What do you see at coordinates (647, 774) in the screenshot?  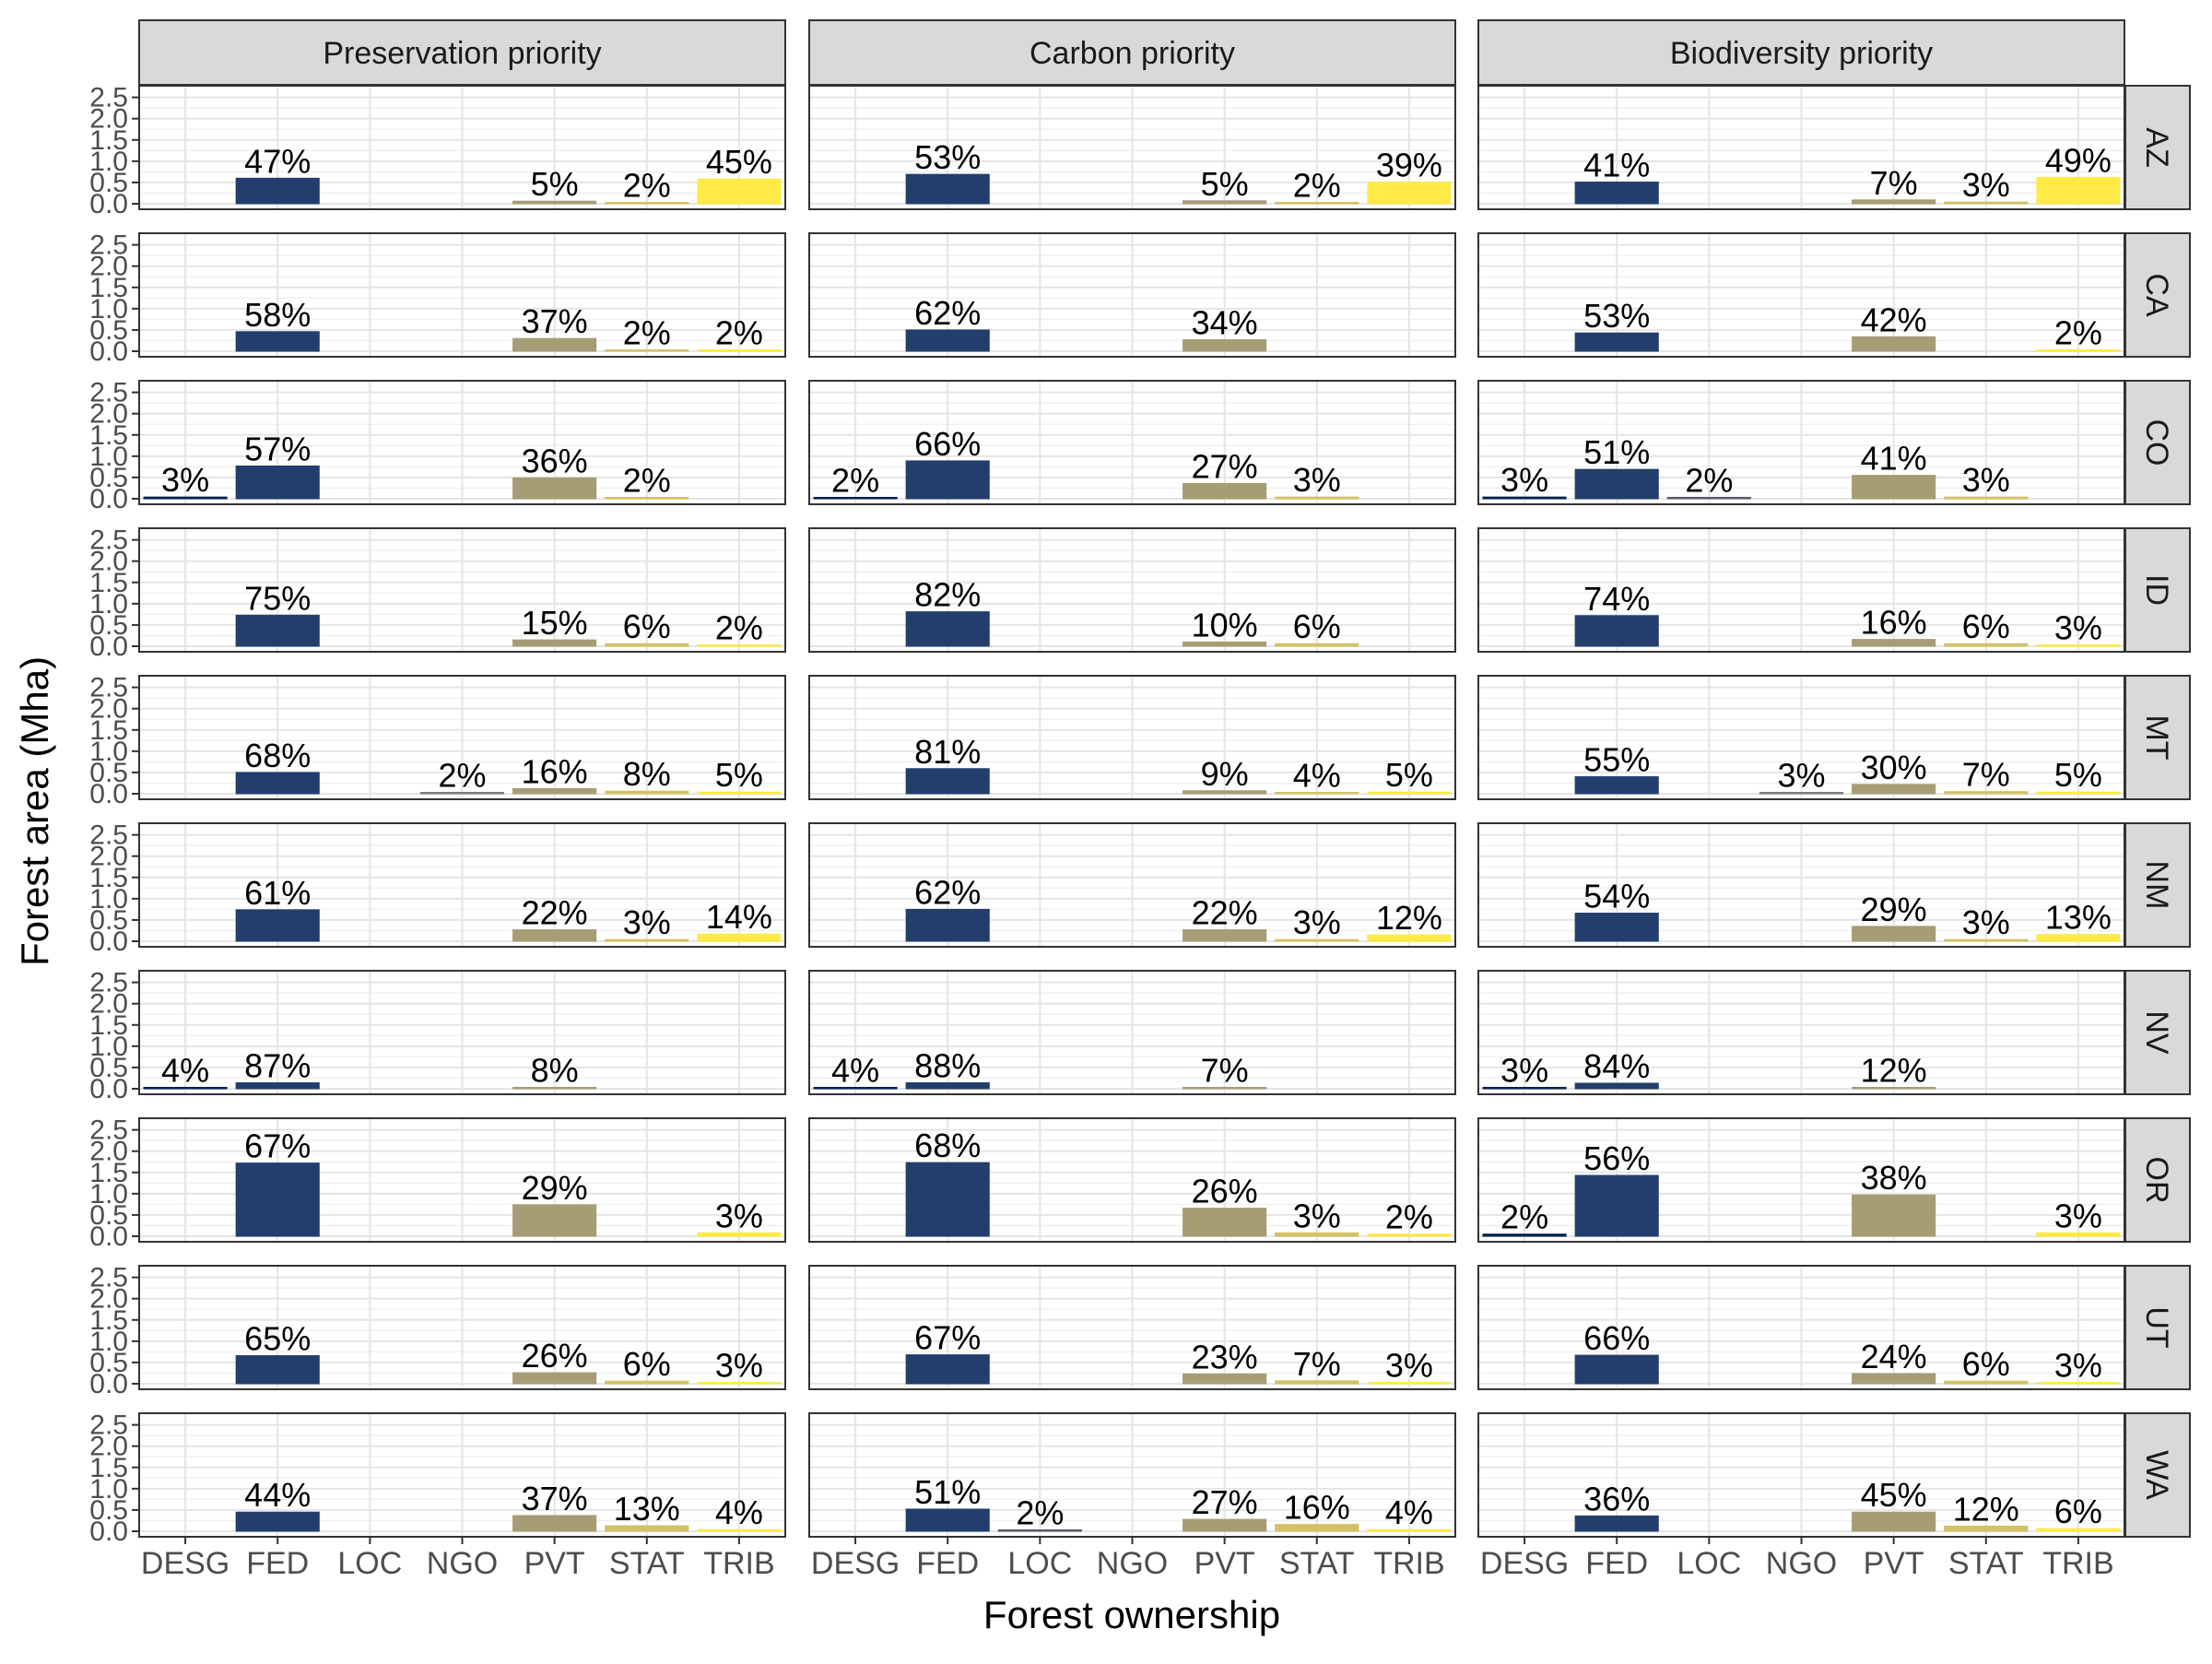 I see `bar-data-label: 8%` at bounding box center [647, 774].